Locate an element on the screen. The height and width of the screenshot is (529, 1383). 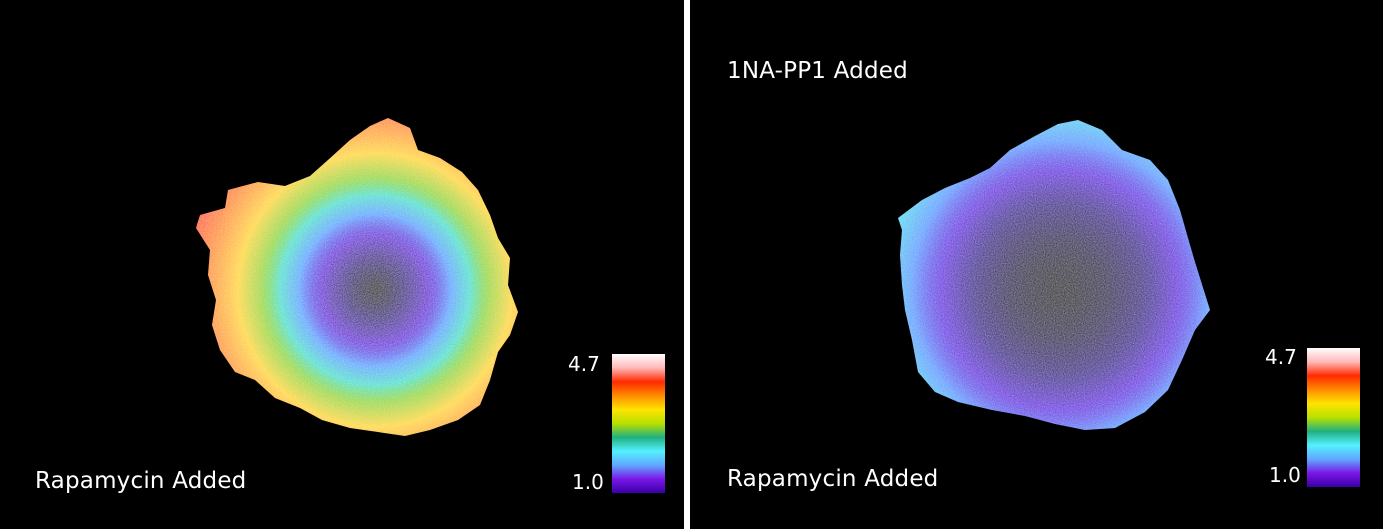
cell-body-left is located at coordinates (357, 277).